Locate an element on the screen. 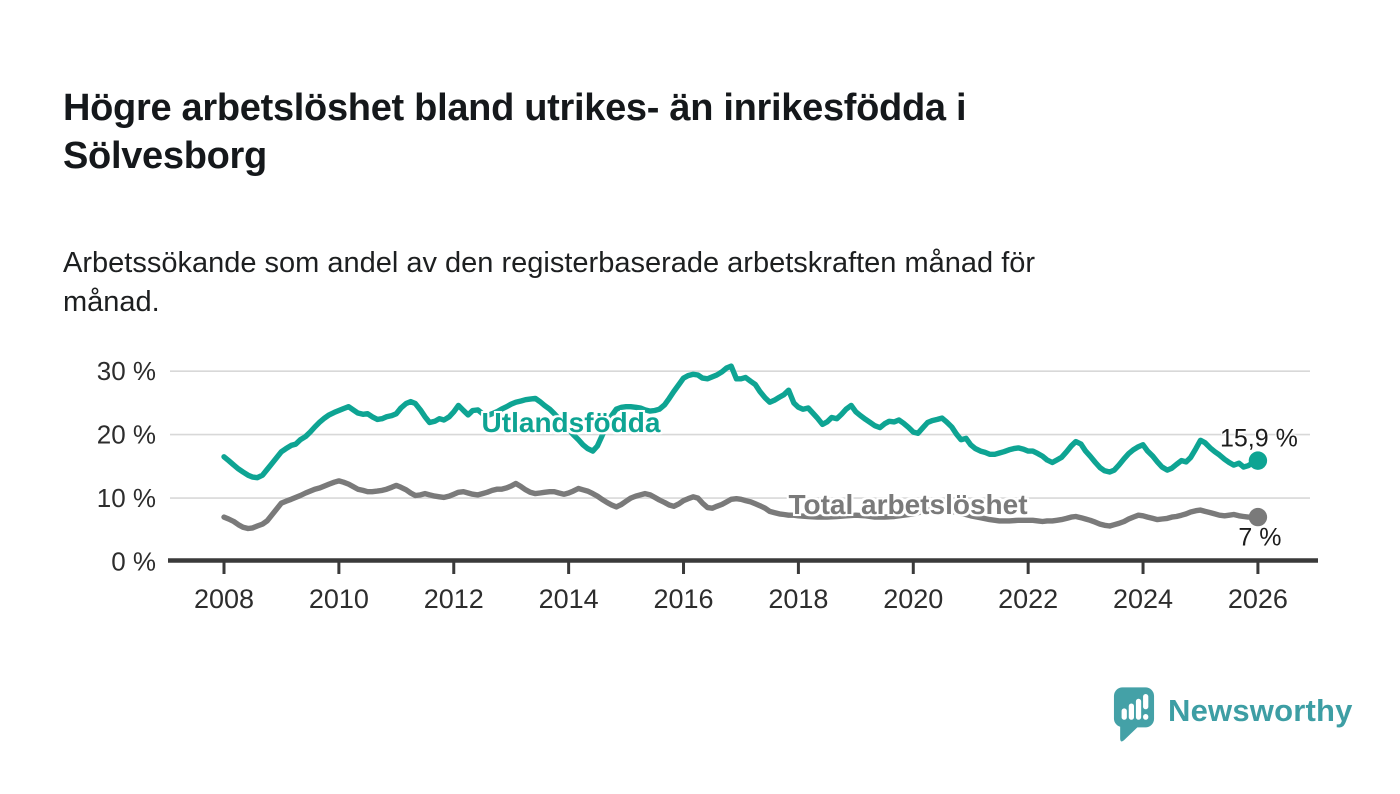 The height and width of the screenshot is (794, 1400). x-axis-tick-label: 2016 is located at coordinates (683, 599).